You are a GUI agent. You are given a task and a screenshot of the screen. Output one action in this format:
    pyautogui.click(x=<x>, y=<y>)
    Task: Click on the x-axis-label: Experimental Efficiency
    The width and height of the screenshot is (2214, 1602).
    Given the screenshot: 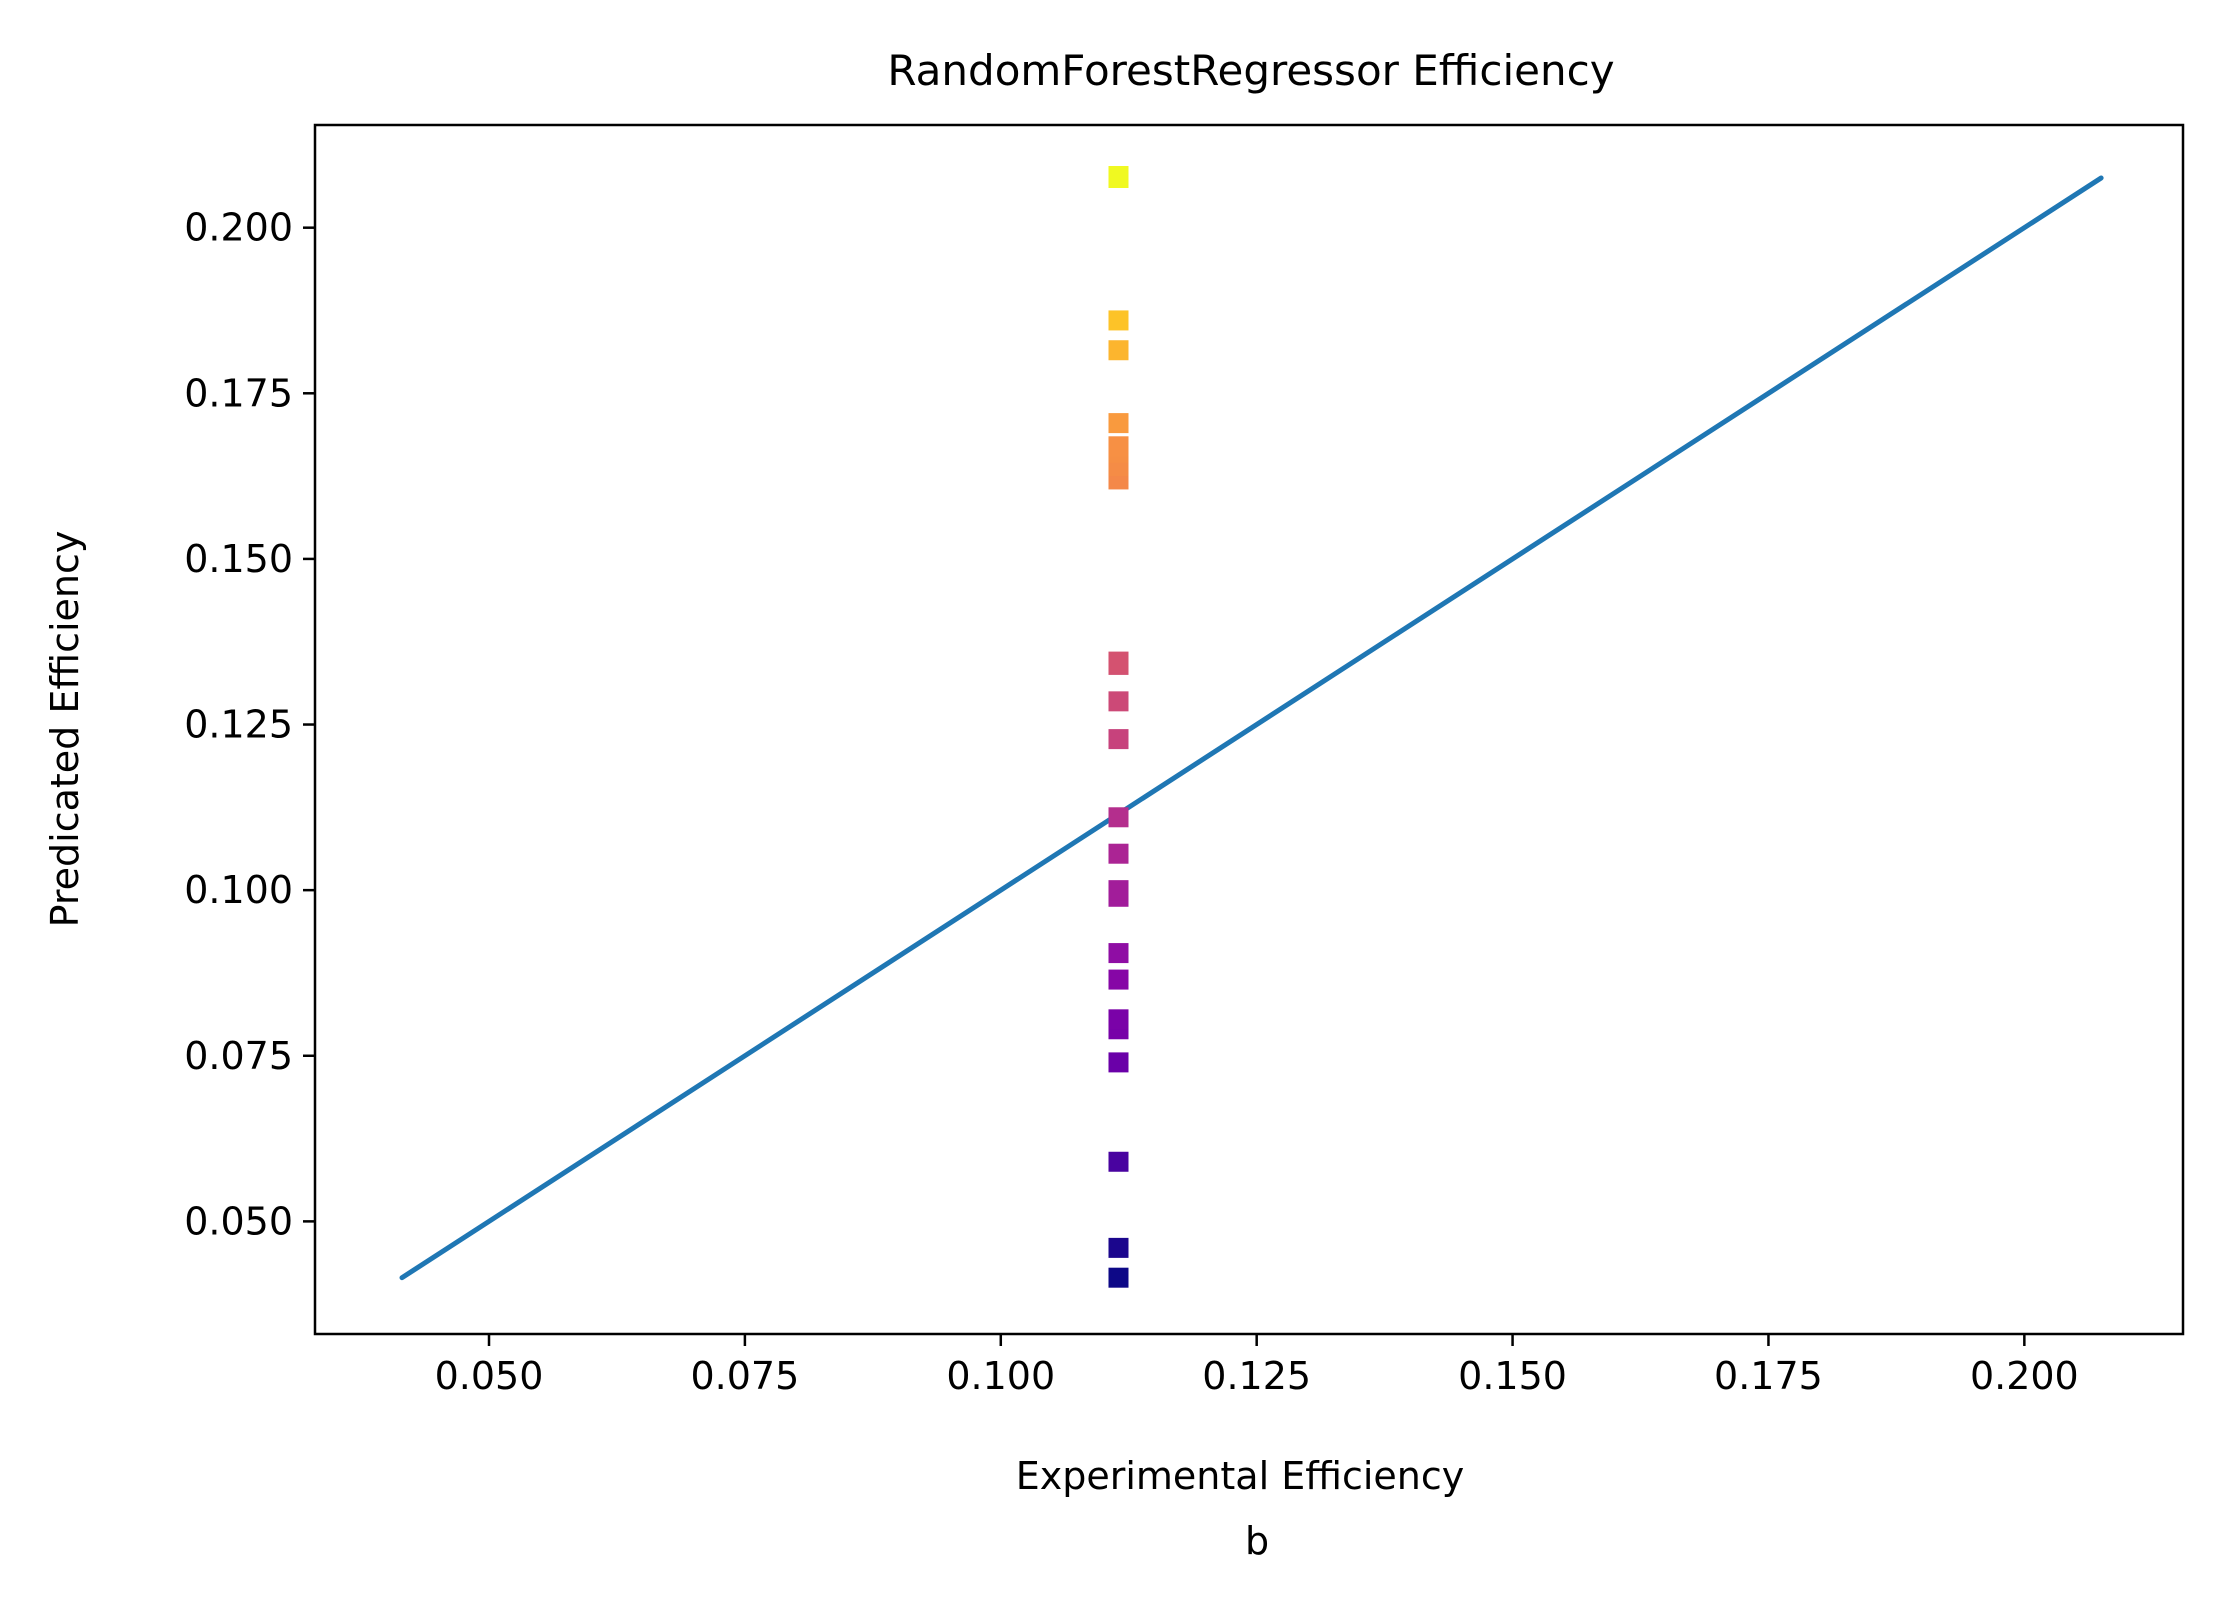 What is the action you would take?
    pyautogui.click(x=1240, y=1476)
    